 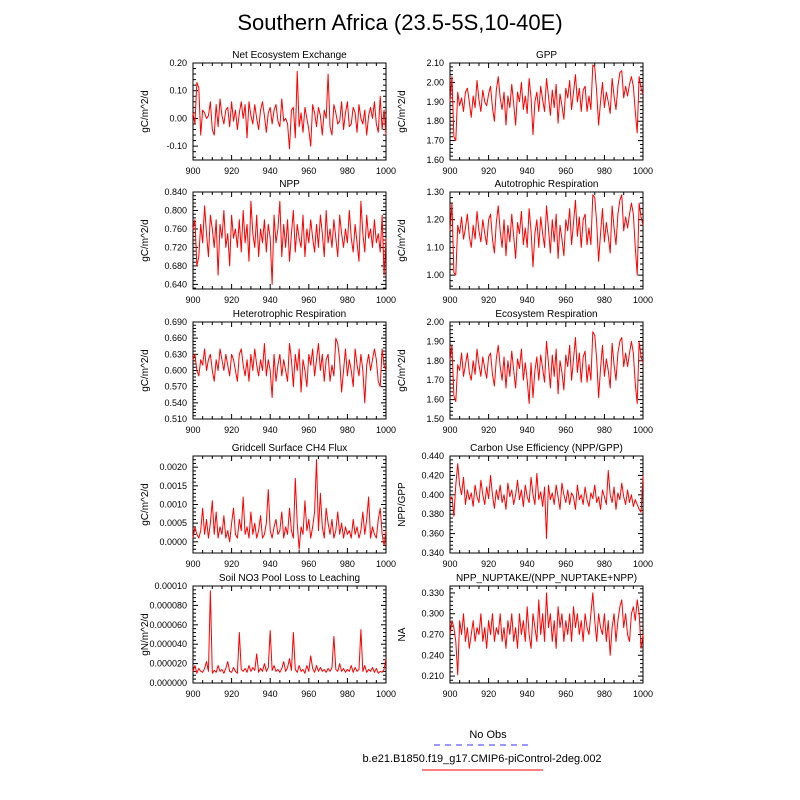 What do you see at coordinates (432, 475) in the screenshot?
I see `y-tick-label: 0.420` at bounding box center [432, 475].